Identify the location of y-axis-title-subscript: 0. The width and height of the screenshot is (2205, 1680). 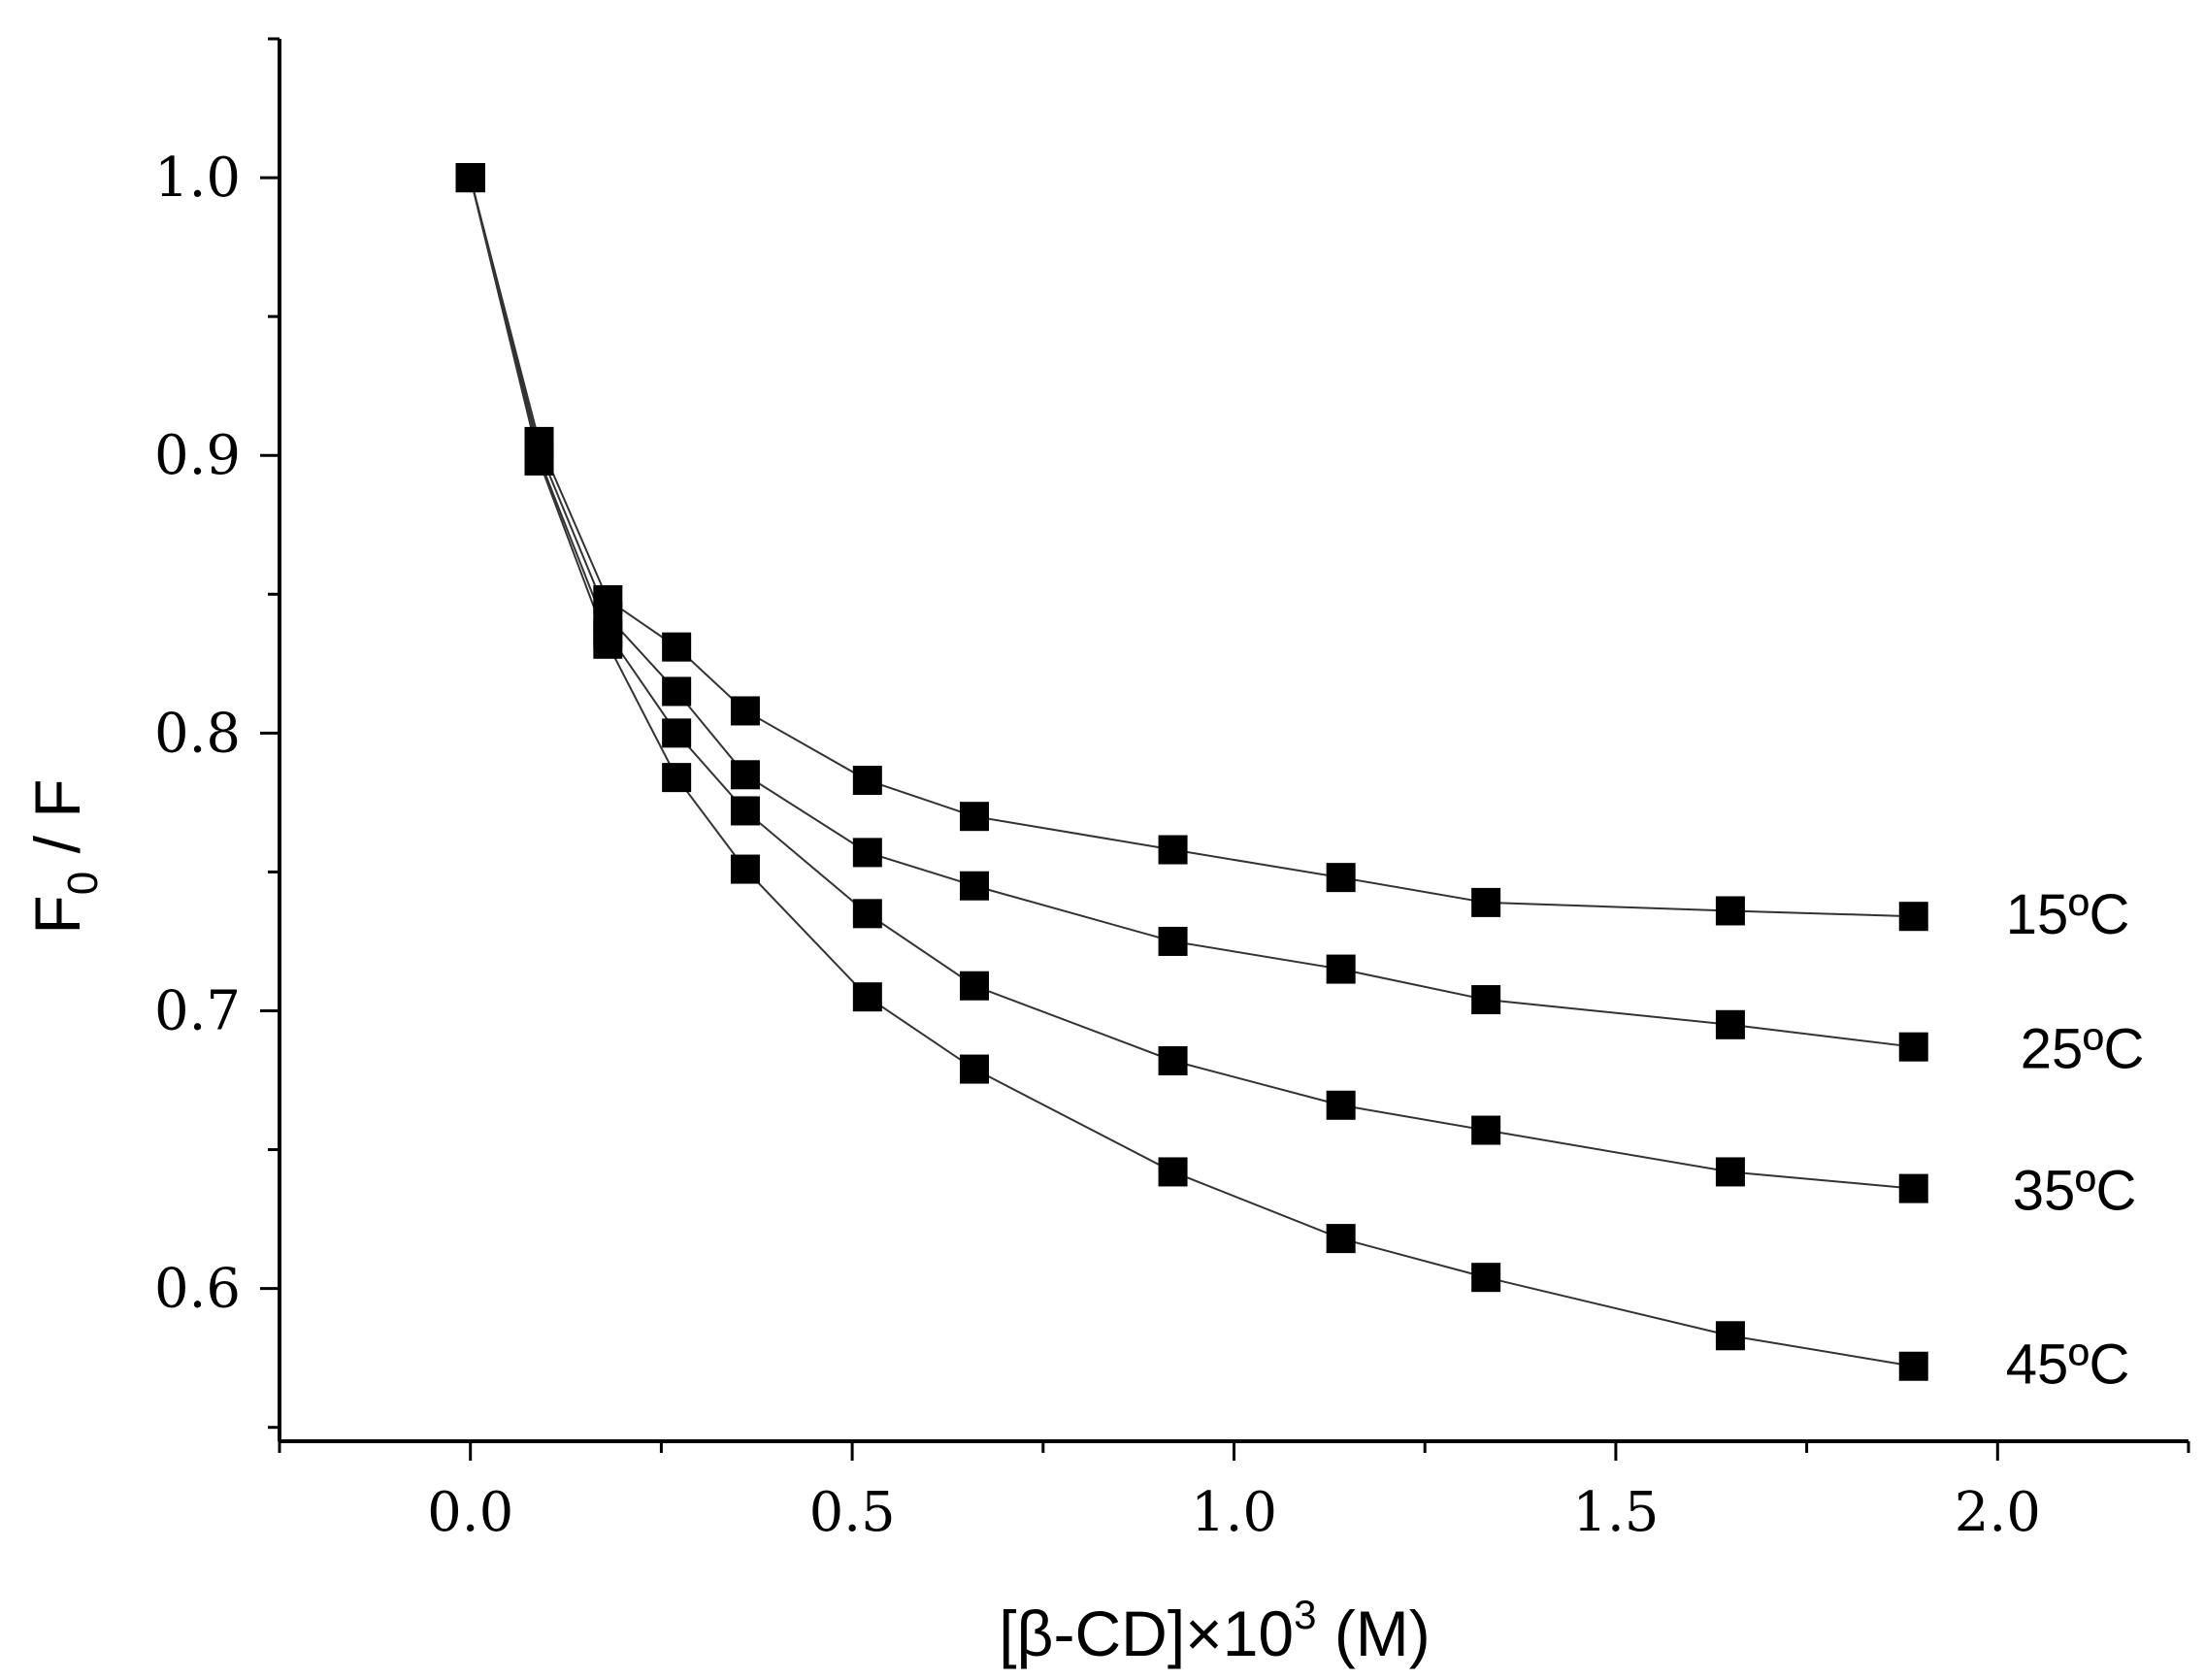
(83, 883).